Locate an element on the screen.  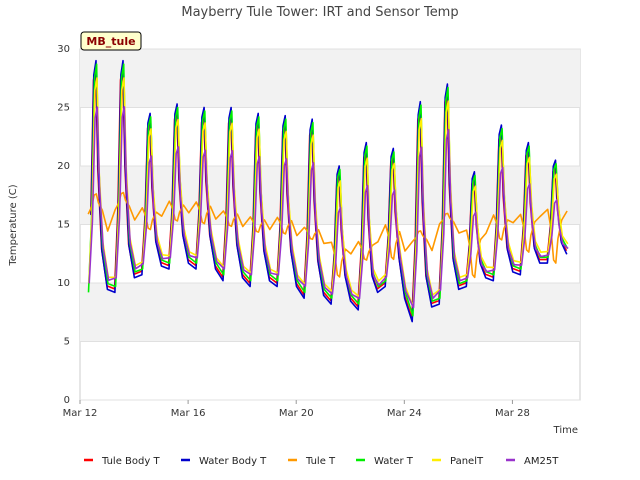
y-tick-label: 15 is located at coordinates (63, 225).